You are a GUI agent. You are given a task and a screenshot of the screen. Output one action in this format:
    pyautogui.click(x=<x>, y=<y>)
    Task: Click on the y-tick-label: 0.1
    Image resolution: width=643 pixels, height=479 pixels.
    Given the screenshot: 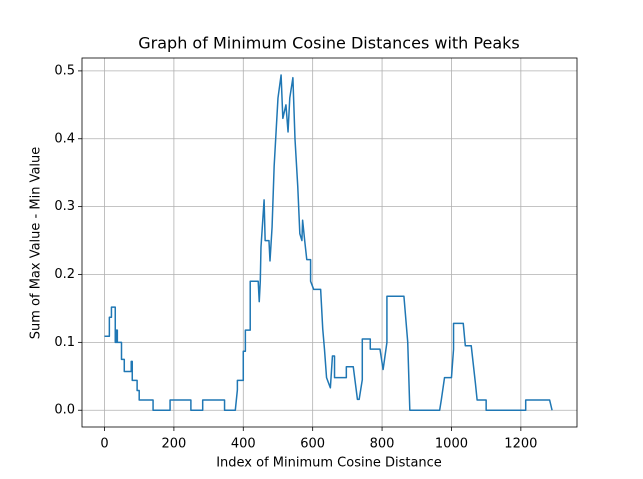 What is the action you would take?
    pyautogui.click(x=64, y=342)
    